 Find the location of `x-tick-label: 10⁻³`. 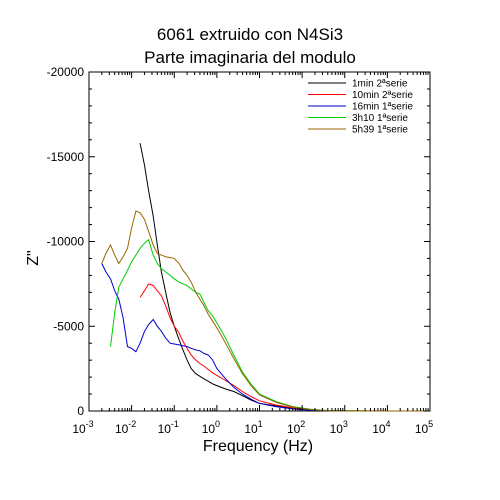

x-tick-label: 10⁻³ is located at coordinates (82, 427).